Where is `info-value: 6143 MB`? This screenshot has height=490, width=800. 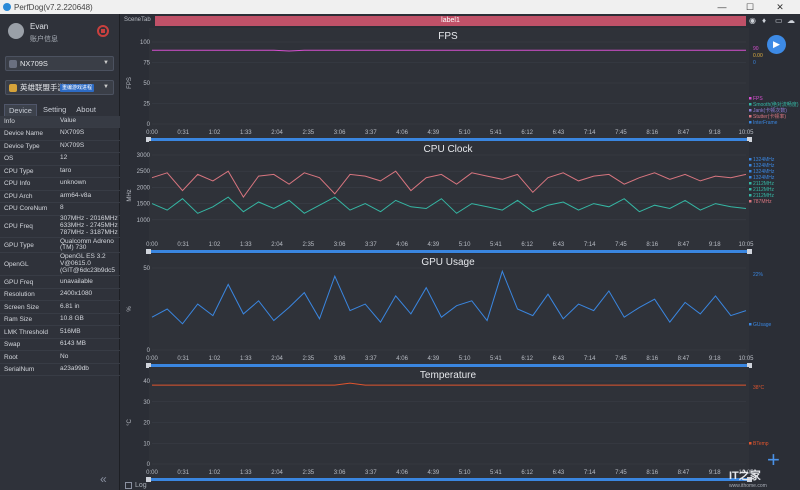
info-value: 6143 MB is located at coordinates (73, 344).